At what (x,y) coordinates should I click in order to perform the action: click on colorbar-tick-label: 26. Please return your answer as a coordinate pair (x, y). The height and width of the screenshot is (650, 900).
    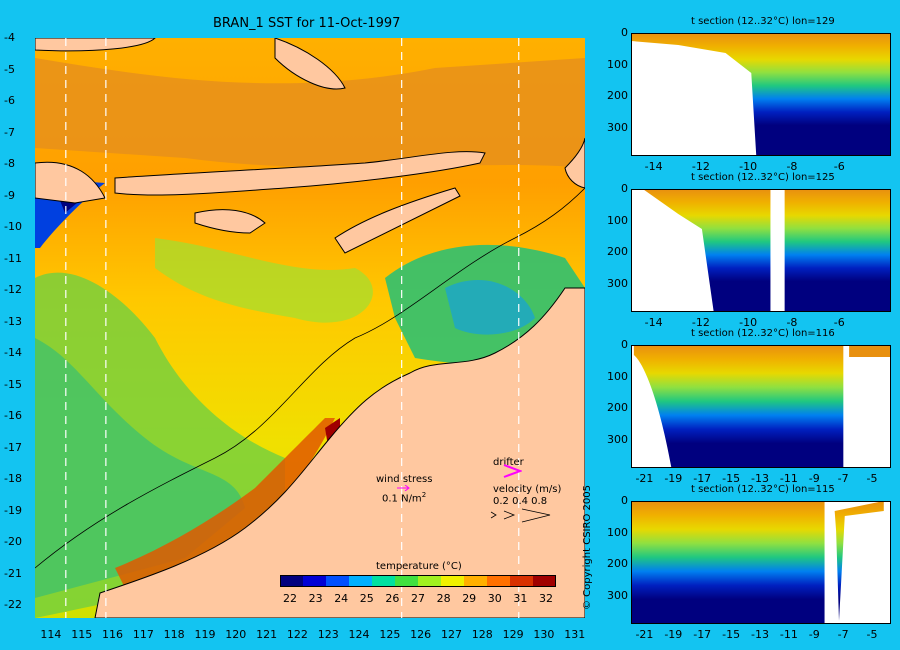
    Looking at the image, I should click on (392, 598).